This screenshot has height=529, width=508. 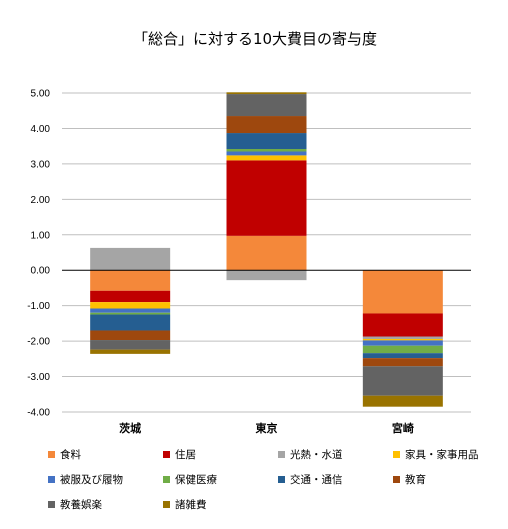 I want to click on legend-label: 光熱・水道, so click(x=316, y=454).